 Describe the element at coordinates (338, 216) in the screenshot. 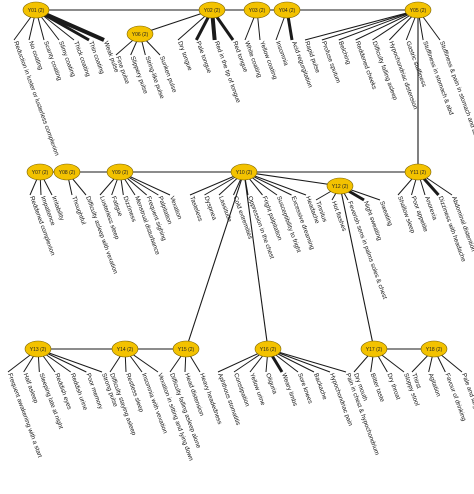

I see `symptom-label: Hot flashes` at that location.